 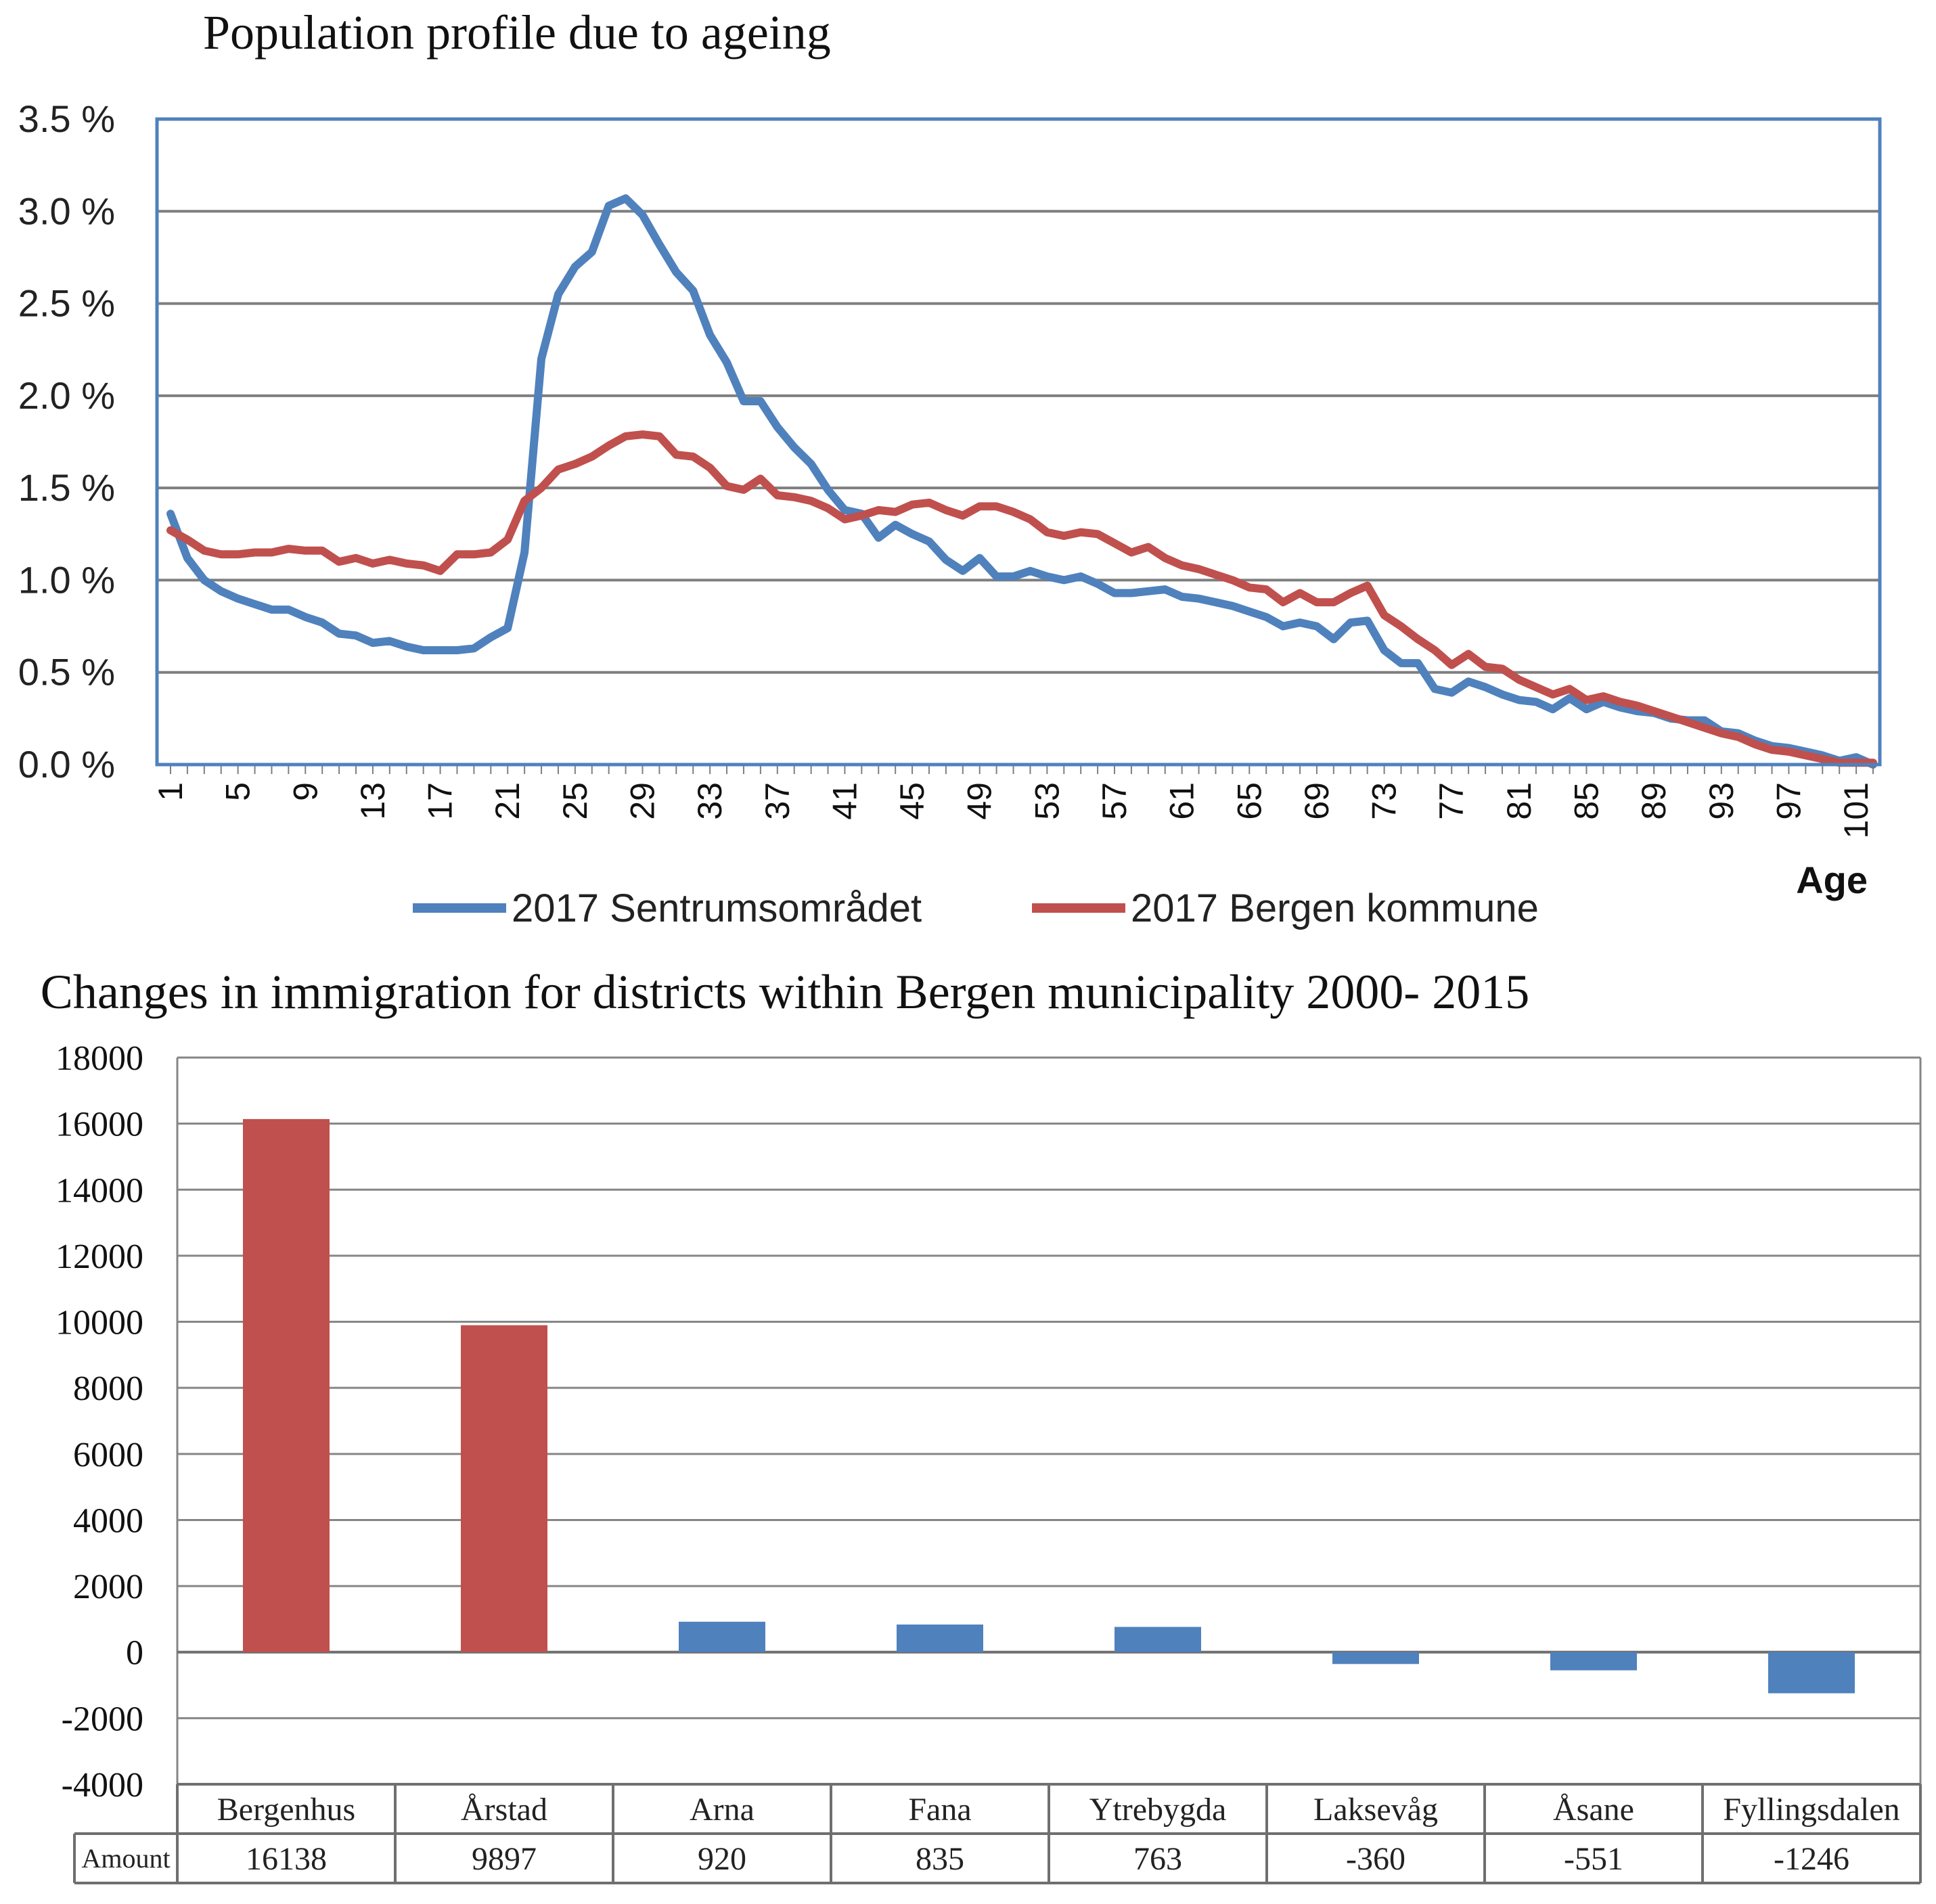 What do you see at coordinates (108, 1521) in the screenshot?
I see `bottom-y-tick-label: 4000` at bounding box center [108, 1521].